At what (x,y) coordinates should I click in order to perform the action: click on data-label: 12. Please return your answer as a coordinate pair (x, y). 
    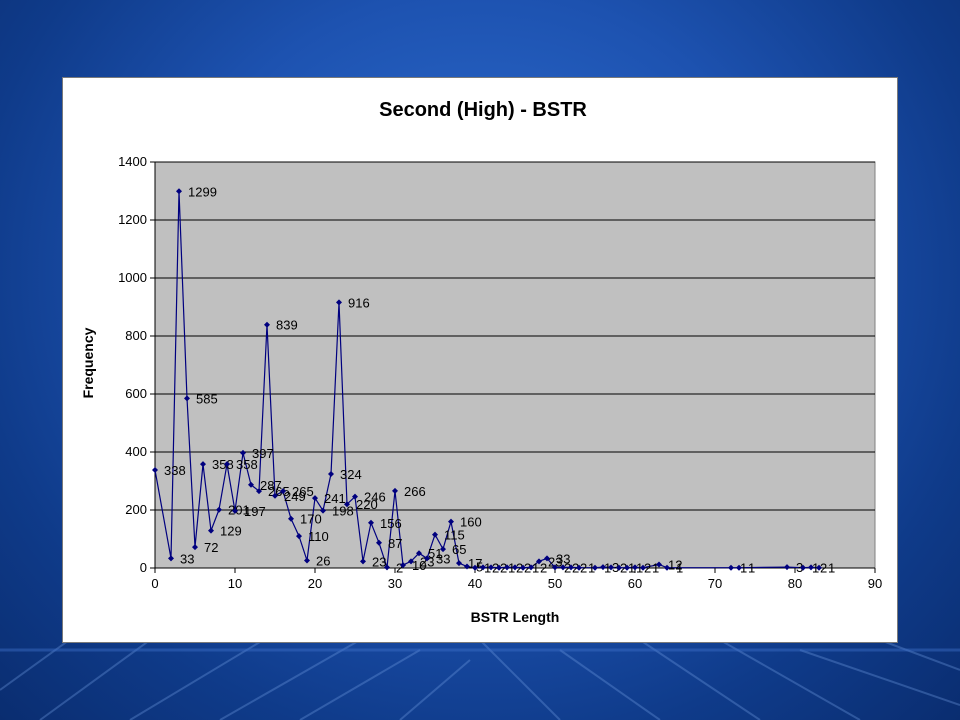
    Looking at the image, I should click on (675, 565).